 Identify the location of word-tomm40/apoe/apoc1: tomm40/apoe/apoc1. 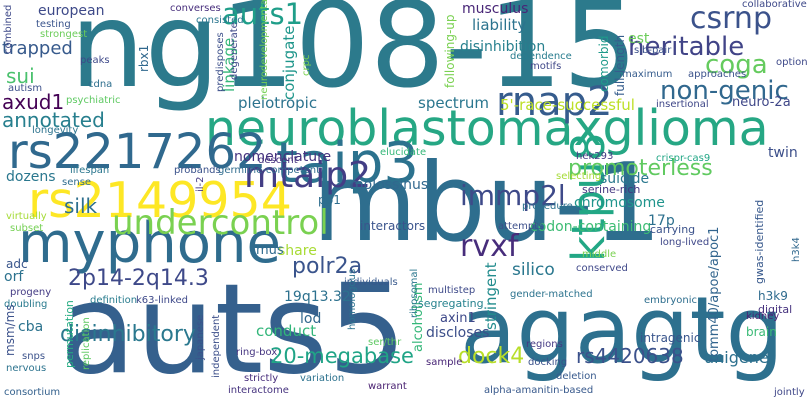
(714, 294).